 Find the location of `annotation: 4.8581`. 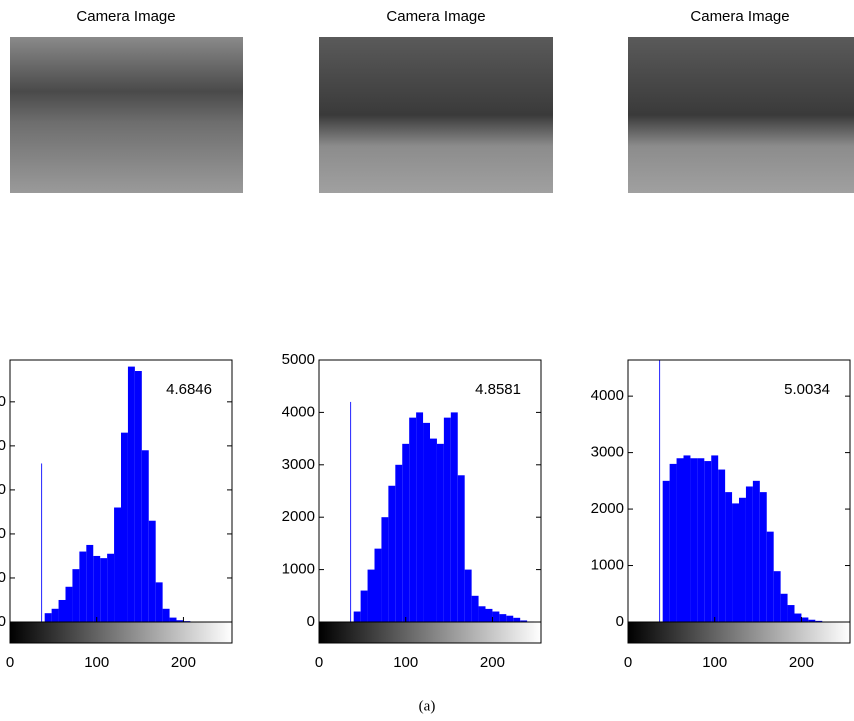

annotation: 4.8581 is located at coordinates (498, 389).